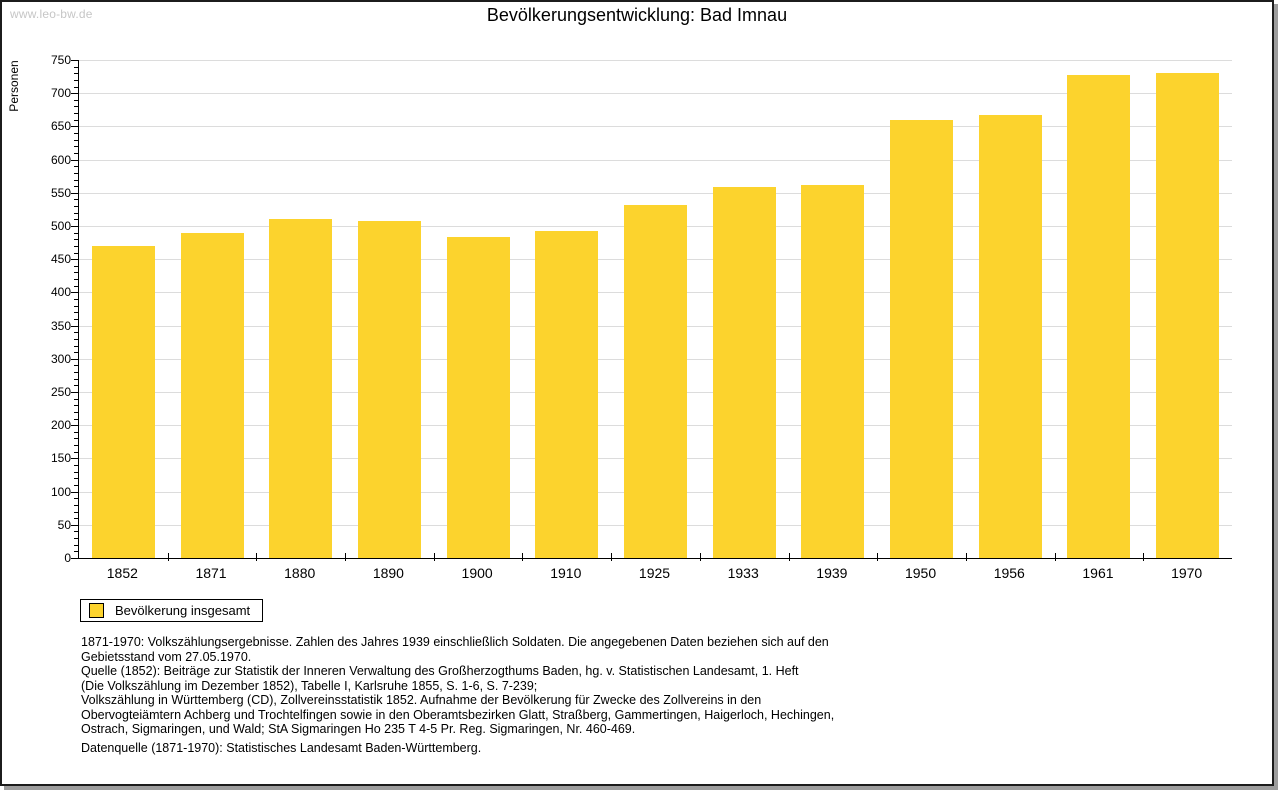 The height and width of the screenshot is (791, 1280). I want to click on y-tick-label: 550, so click(60, 192).